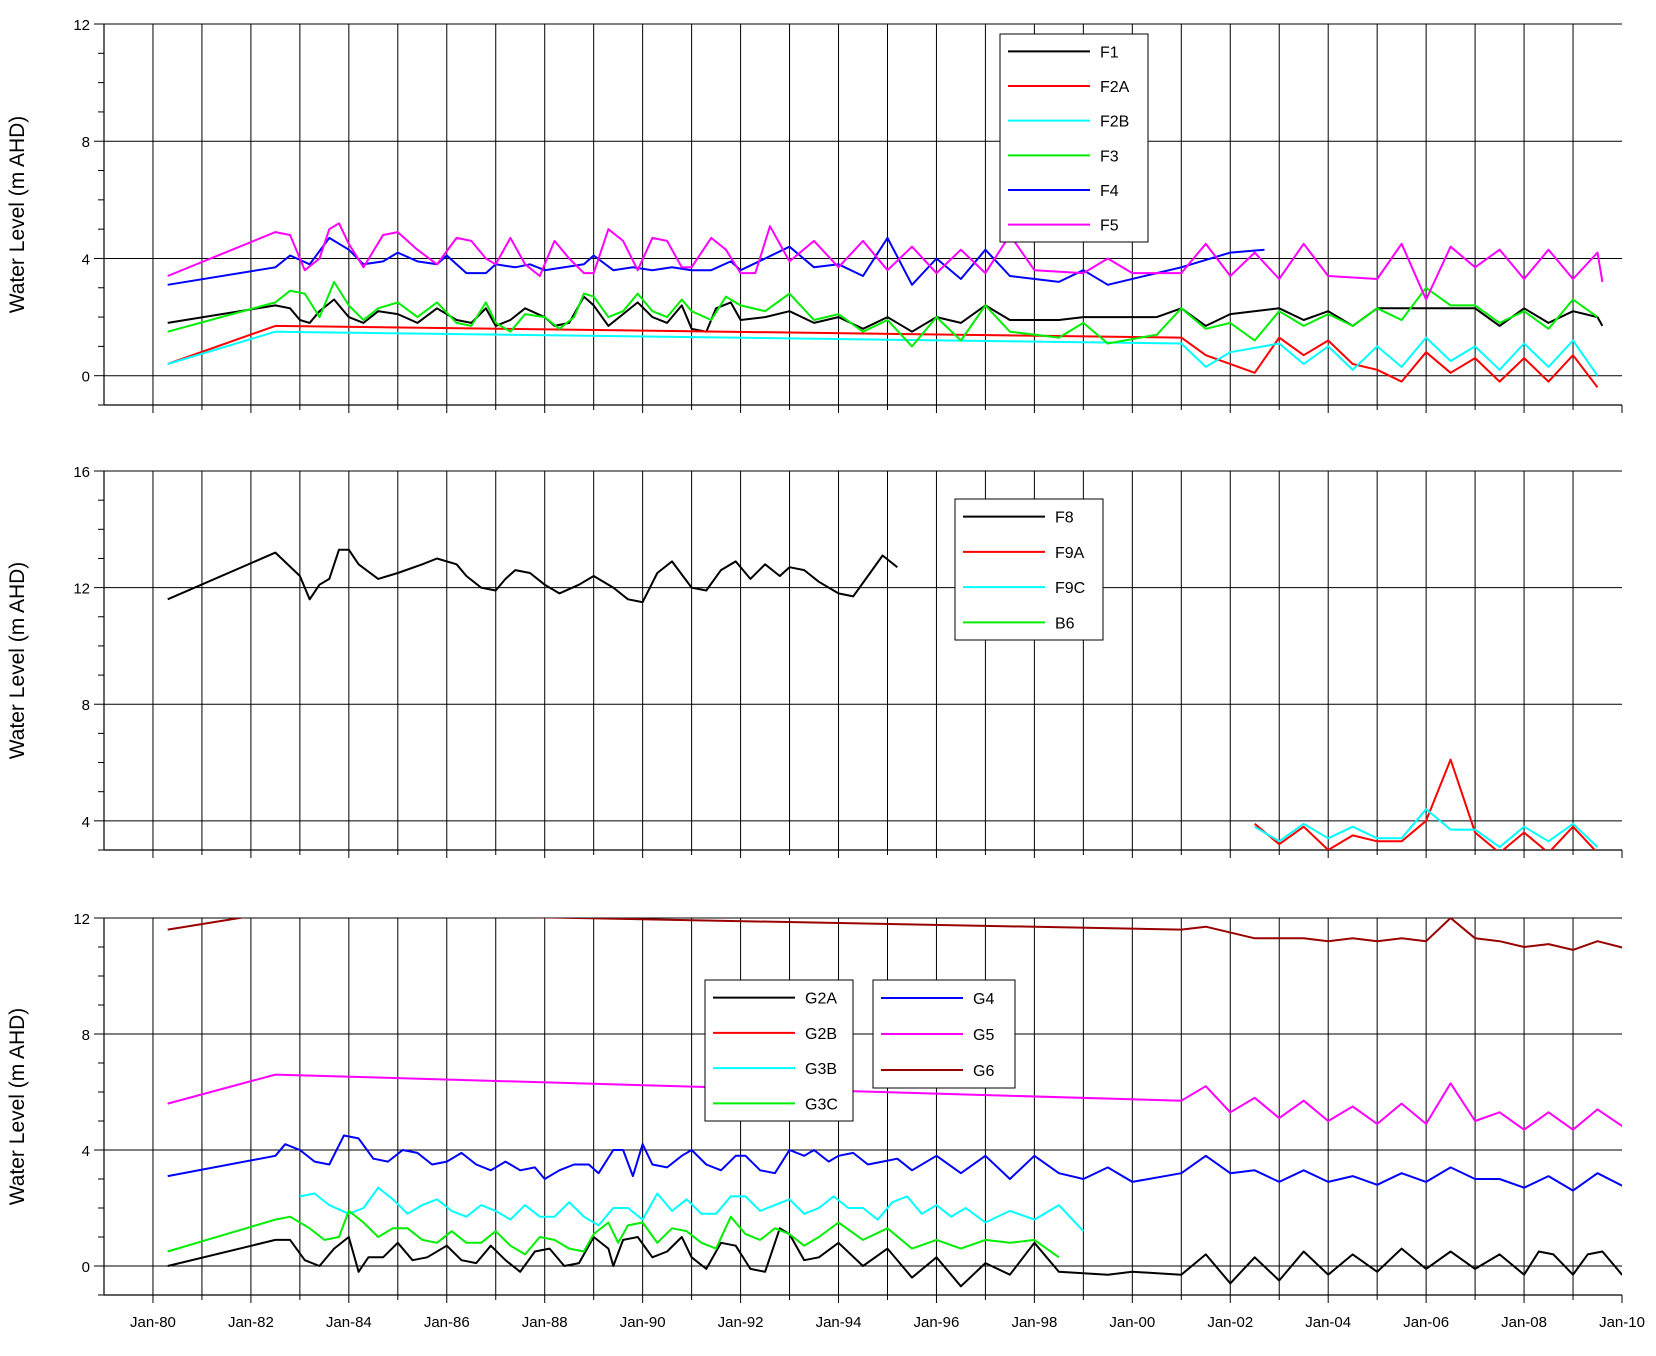  What do you see at coordinates (1425, 804) in the screenshot?
I see `series-line-f9a` at bounding box center [1425, 804].